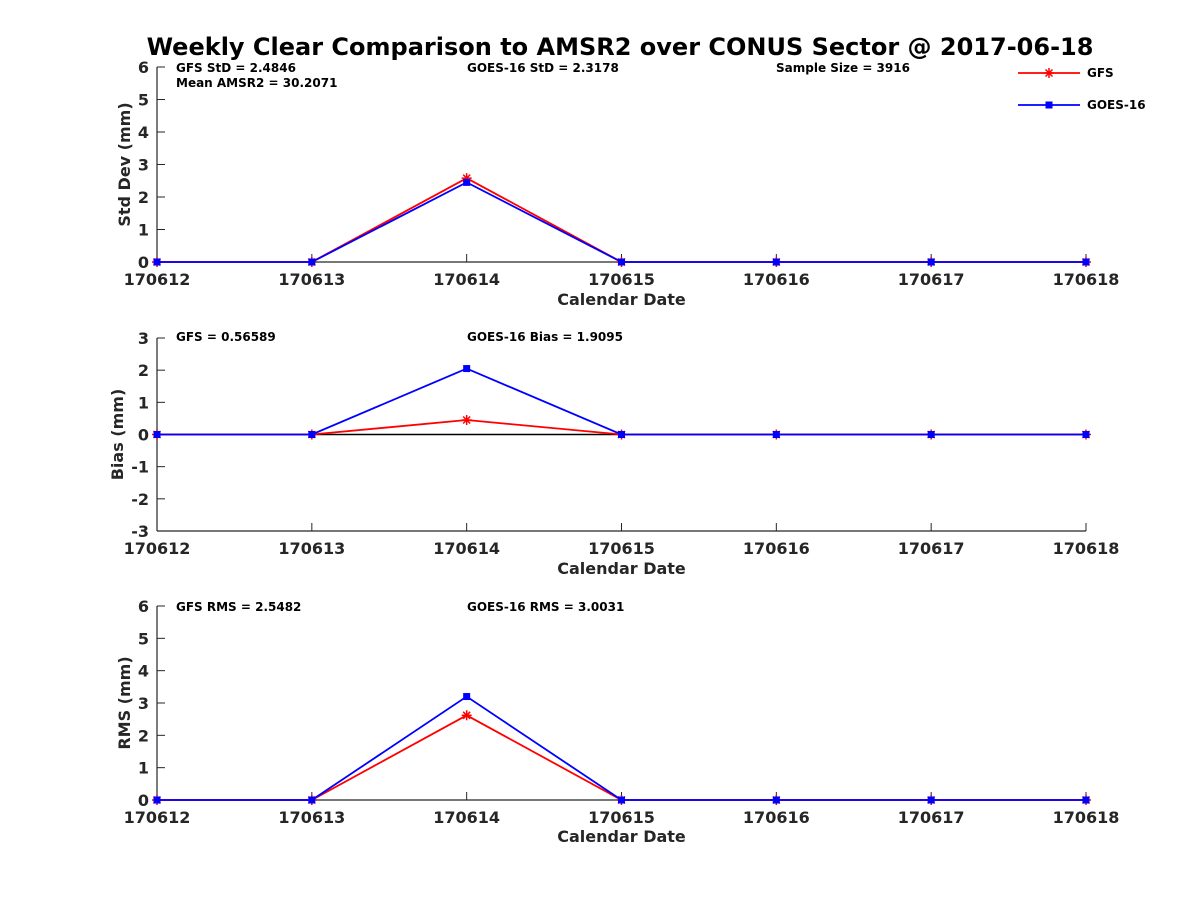  What do you see at coordinates (545, 607) in the screenshot?
I see `stat-annotation: GOES-16 RMS = 3.0031` at bounding box center [545, 607].